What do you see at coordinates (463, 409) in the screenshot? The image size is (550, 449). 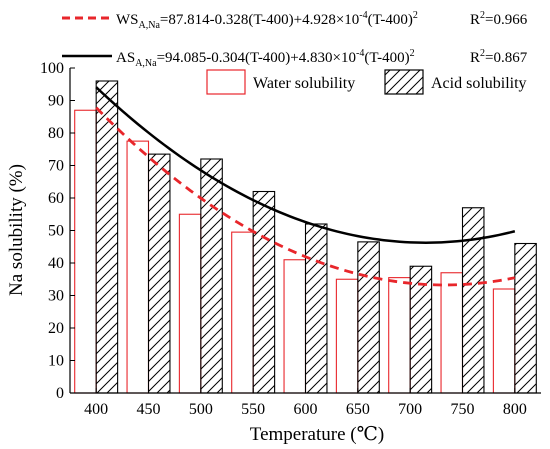 I see `x-tick-label: 750` at bounding box center [463, 409].